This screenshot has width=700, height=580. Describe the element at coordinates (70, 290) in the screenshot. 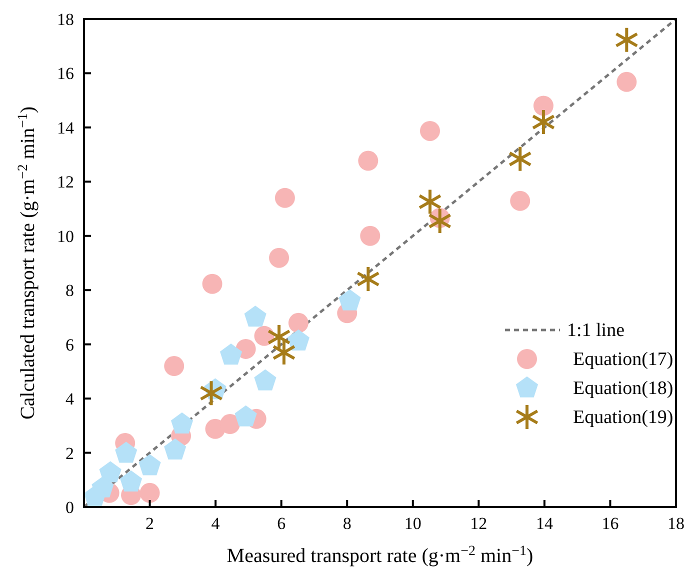

I see `y-tick-label: 8` at that location.